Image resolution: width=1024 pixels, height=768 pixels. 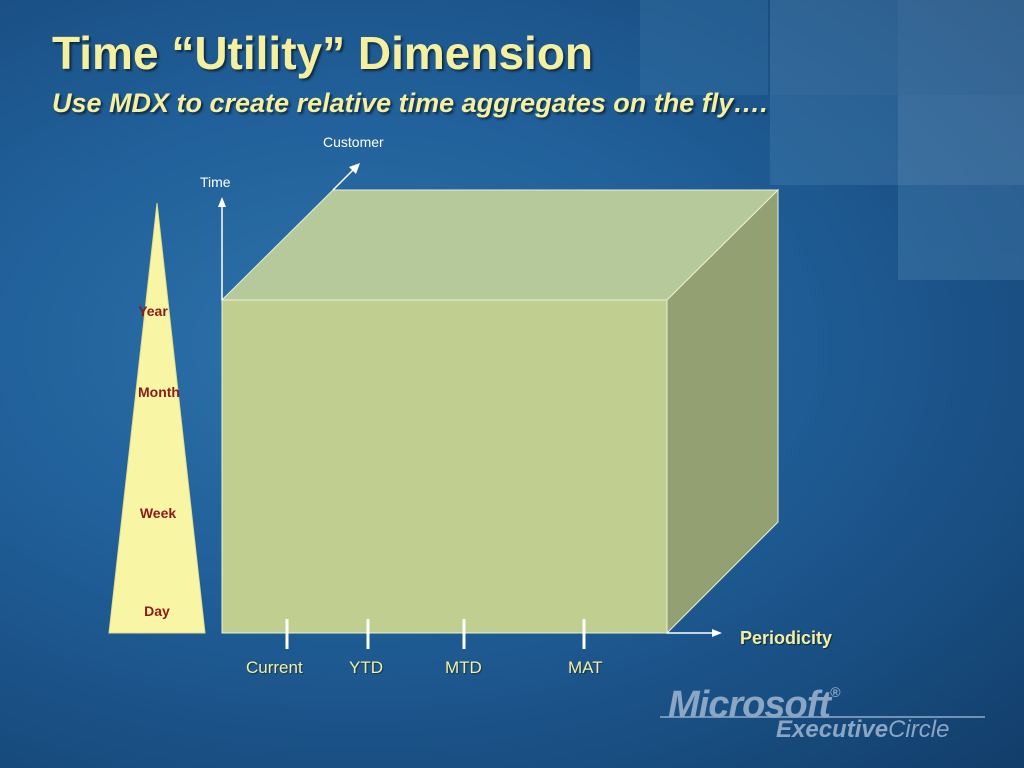 I want to click on time-axis-label: Time, so click(x=215, y=182).